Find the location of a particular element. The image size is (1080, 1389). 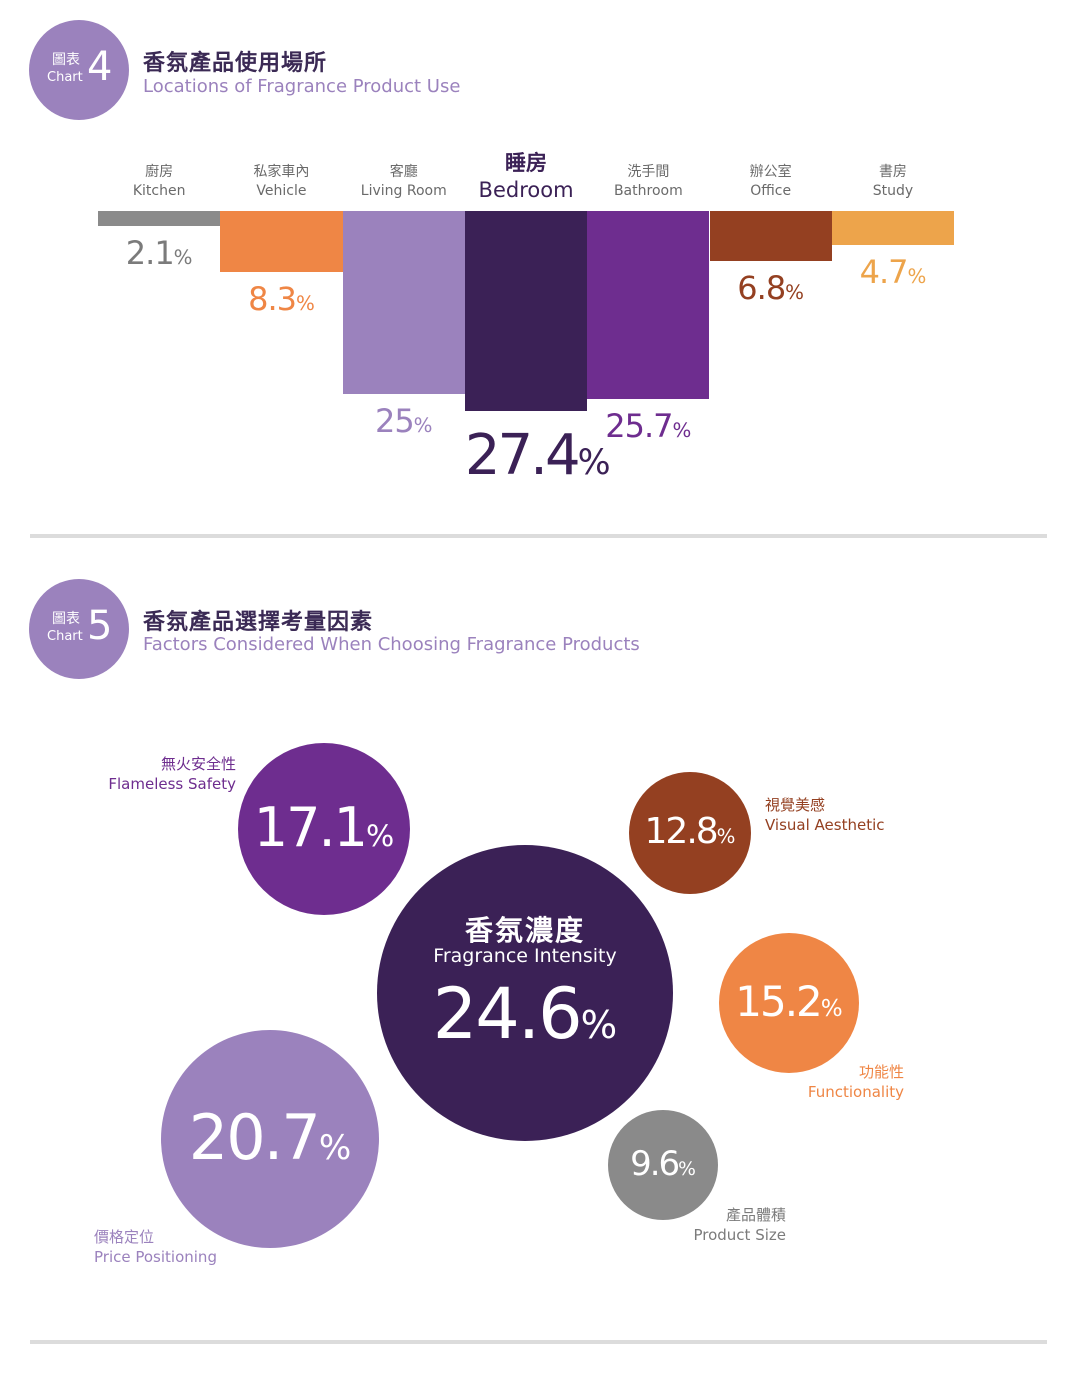

bubble-value-fragrance-intensity: 24.6% is located at coordinates (525, 1014).